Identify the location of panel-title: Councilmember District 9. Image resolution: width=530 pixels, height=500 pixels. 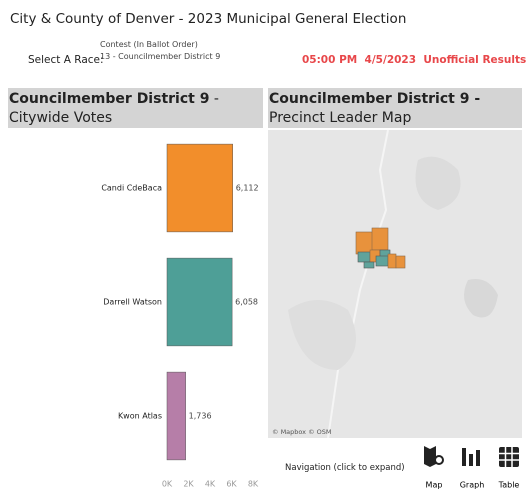
(109, 99).